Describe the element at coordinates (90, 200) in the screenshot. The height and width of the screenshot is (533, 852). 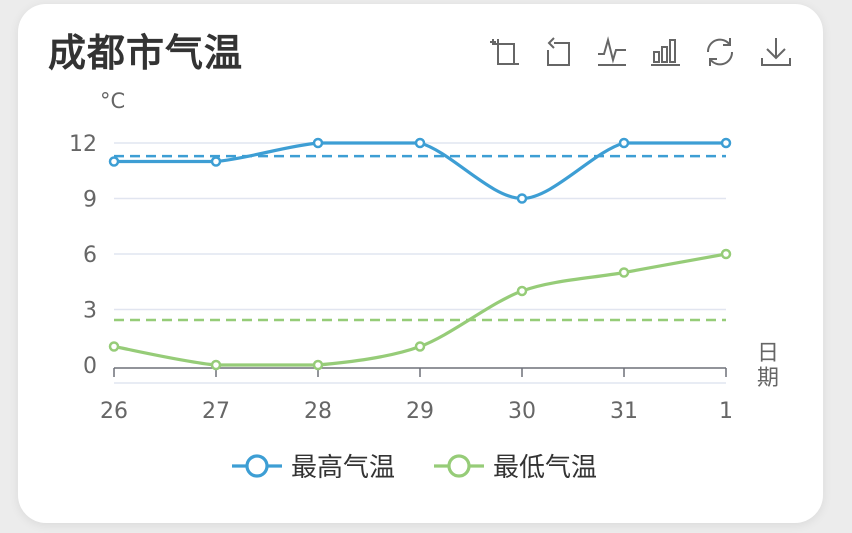
I see `y-tick-label: 9` at that location.